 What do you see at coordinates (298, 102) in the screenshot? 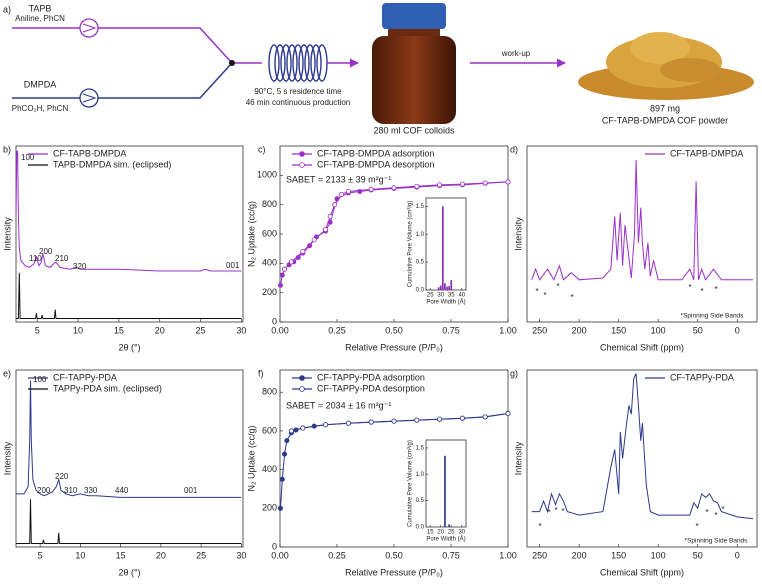
I see `flow-conditions: 46 min continuous production` at bounding box center [298, 102].